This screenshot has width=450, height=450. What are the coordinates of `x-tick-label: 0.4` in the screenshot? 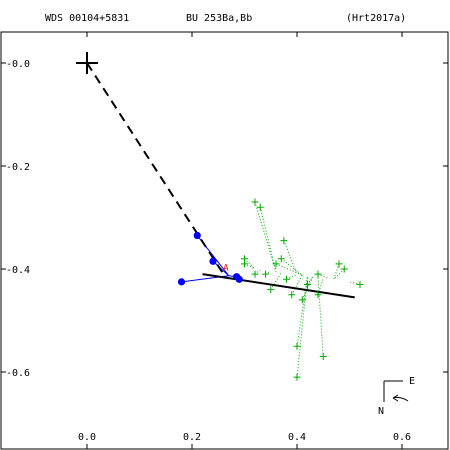 It's located at (297, 437).